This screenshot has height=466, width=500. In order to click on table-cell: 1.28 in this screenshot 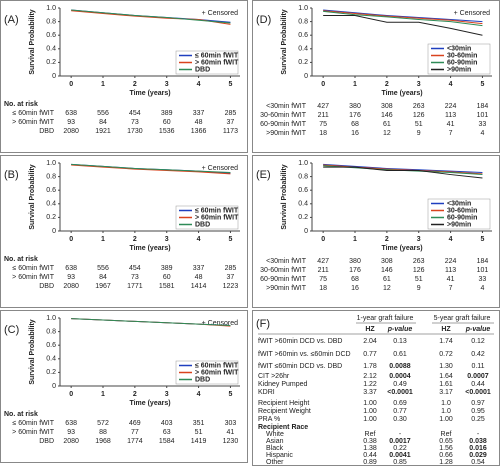, I will do `click(446, 462)`.